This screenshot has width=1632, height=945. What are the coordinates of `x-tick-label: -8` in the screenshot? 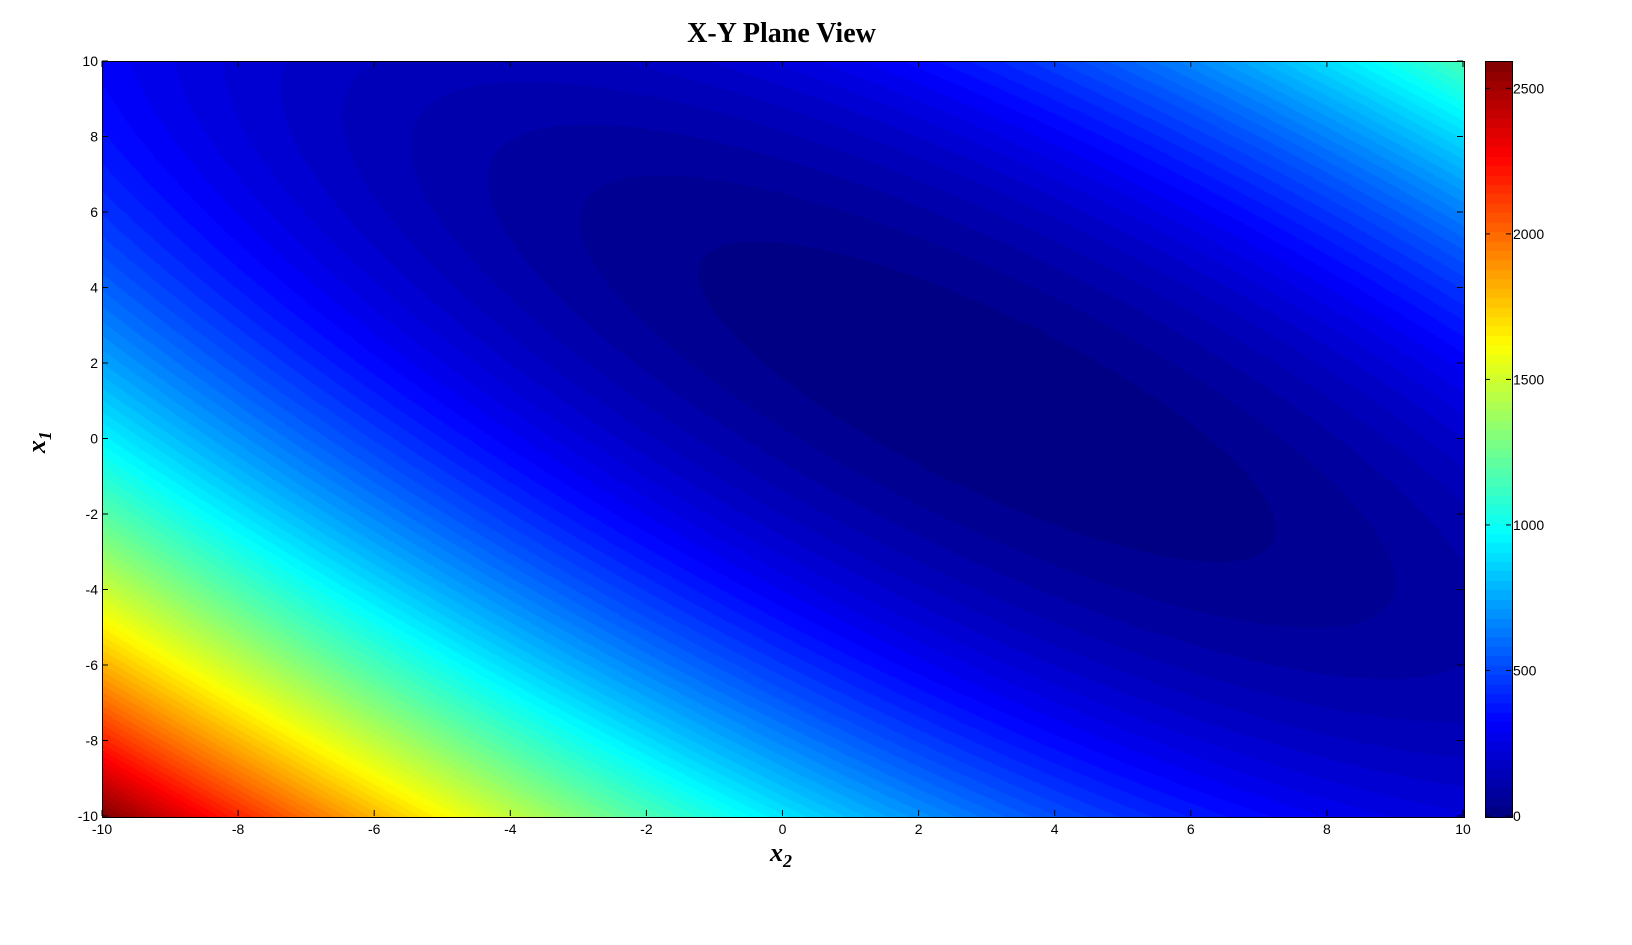 It's located at (238, 829).